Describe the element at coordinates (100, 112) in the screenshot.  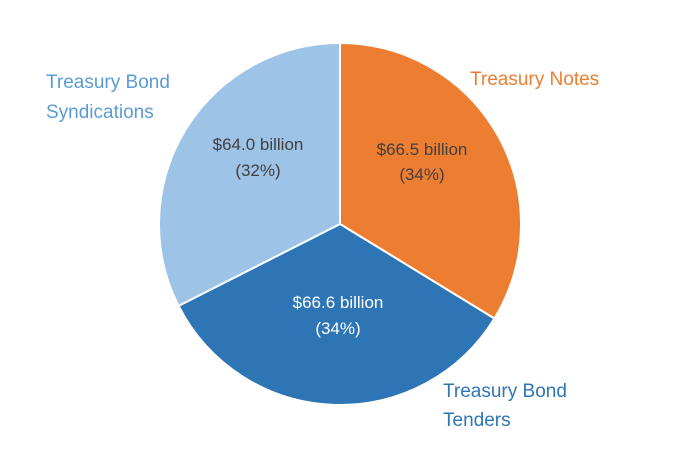
I see `category-label-treasury-bond-syndications-line-2: Syndications` at that location.